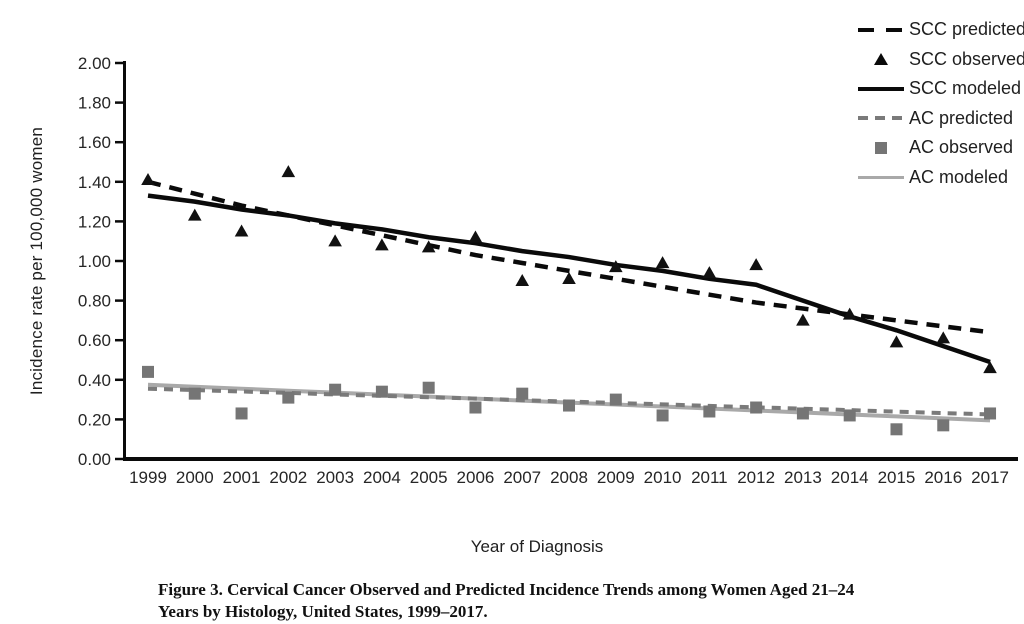  I want to click on x-tick-label: 2017, so click(990, 477).